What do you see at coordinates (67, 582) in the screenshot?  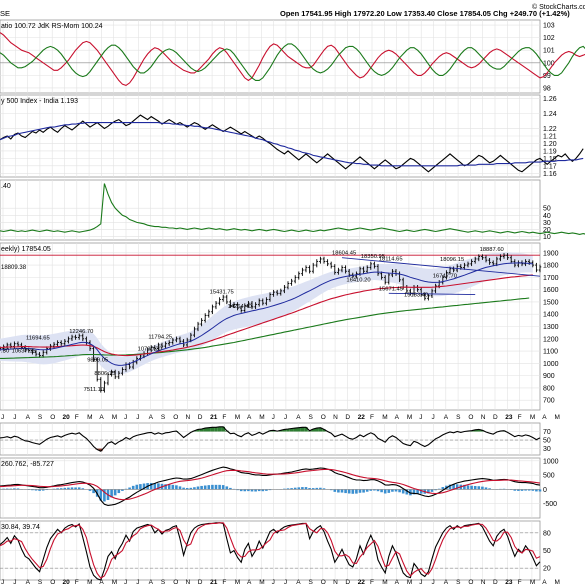 I see `bottom-x-axis-label: 20` at bounding box center [67, 582].